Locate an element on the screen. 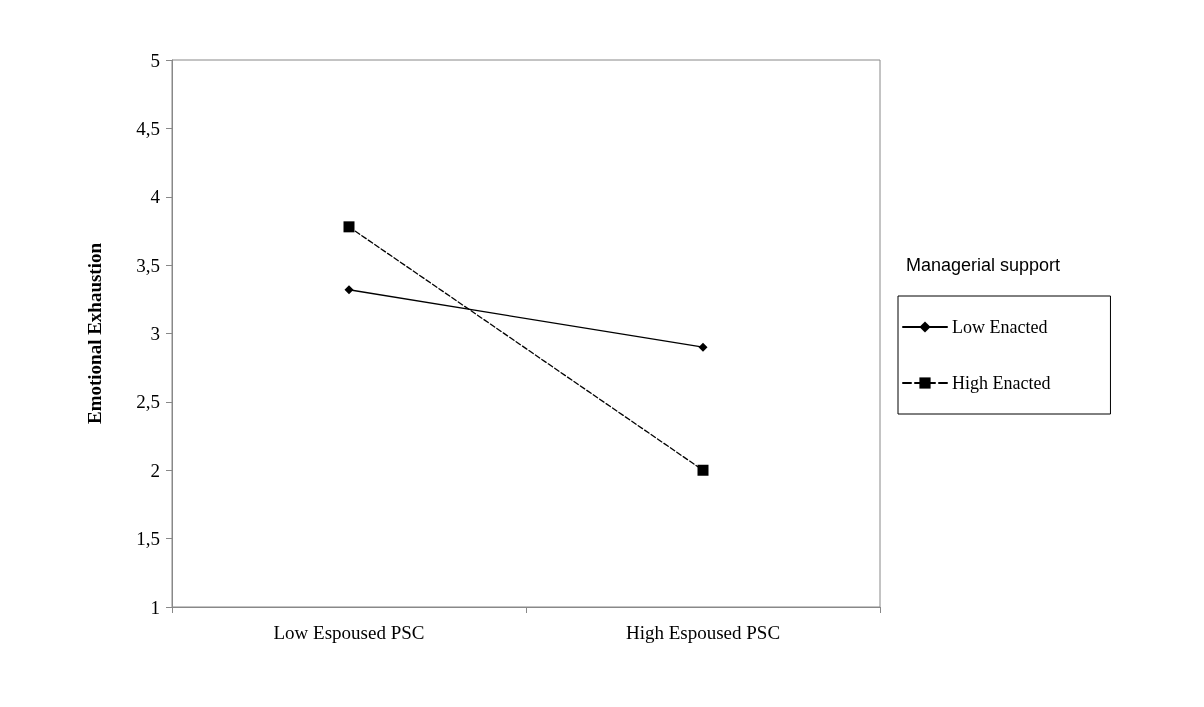 The width and height of the screenshot is (1204, 707). y-axis-title: Emotional Exhaustion is located at coordinates (94, 333).